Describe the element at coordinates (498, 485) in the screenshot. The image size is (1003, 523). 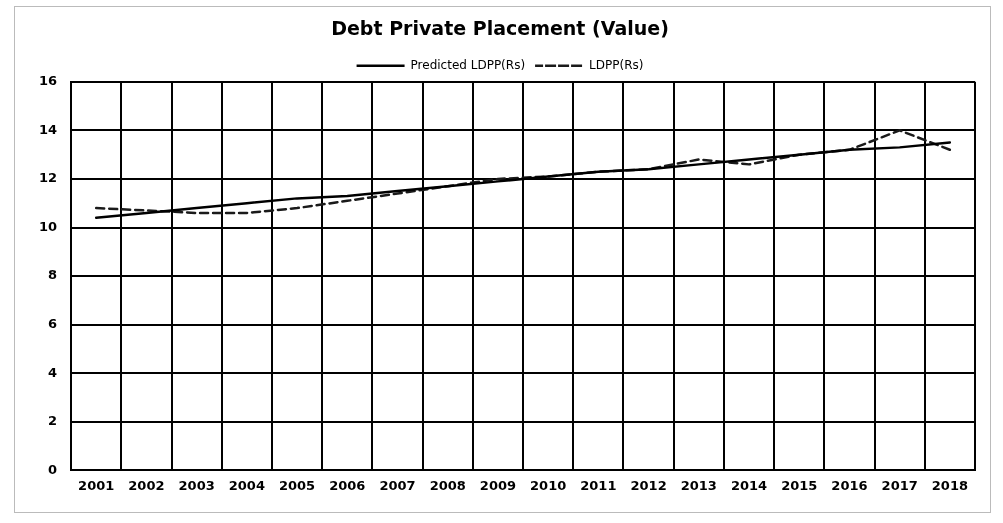
I see `x-tick-label: 2009` at that location.